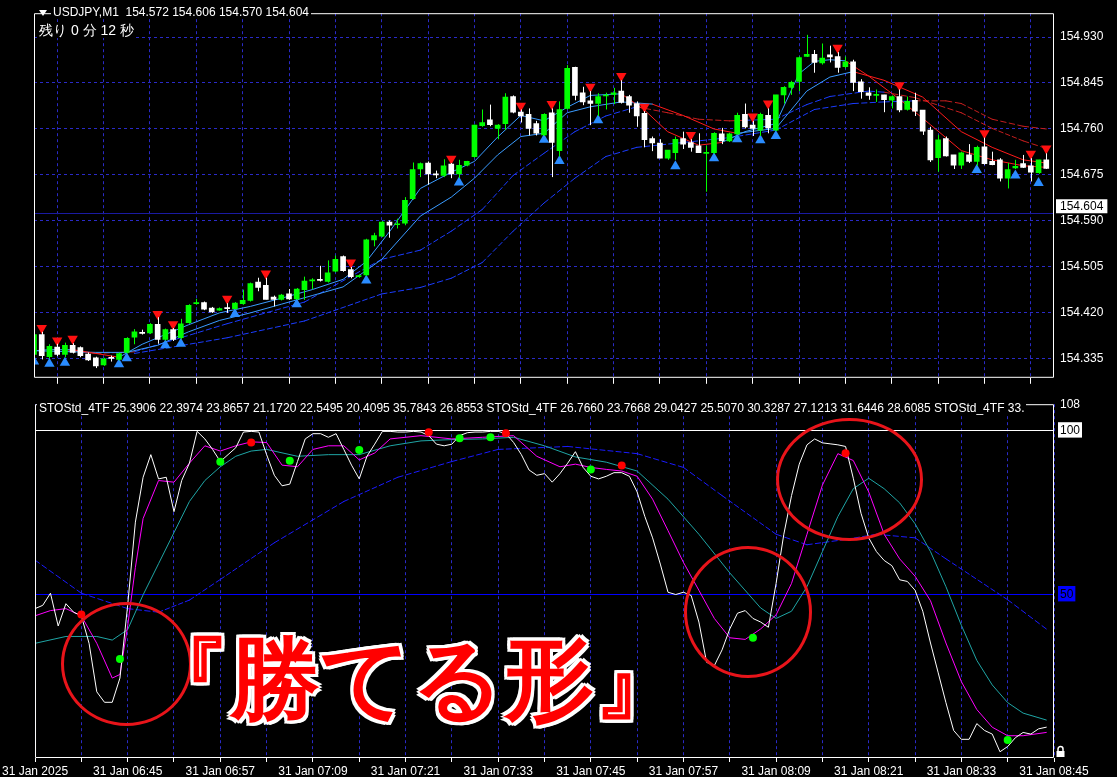 This screenshot has height=777, width=1117. What do you see at coordinates (220, 770) in the screenshot?
I see `x-tick-label: 31 Jan 06:57` at bounding box center [220, 770].